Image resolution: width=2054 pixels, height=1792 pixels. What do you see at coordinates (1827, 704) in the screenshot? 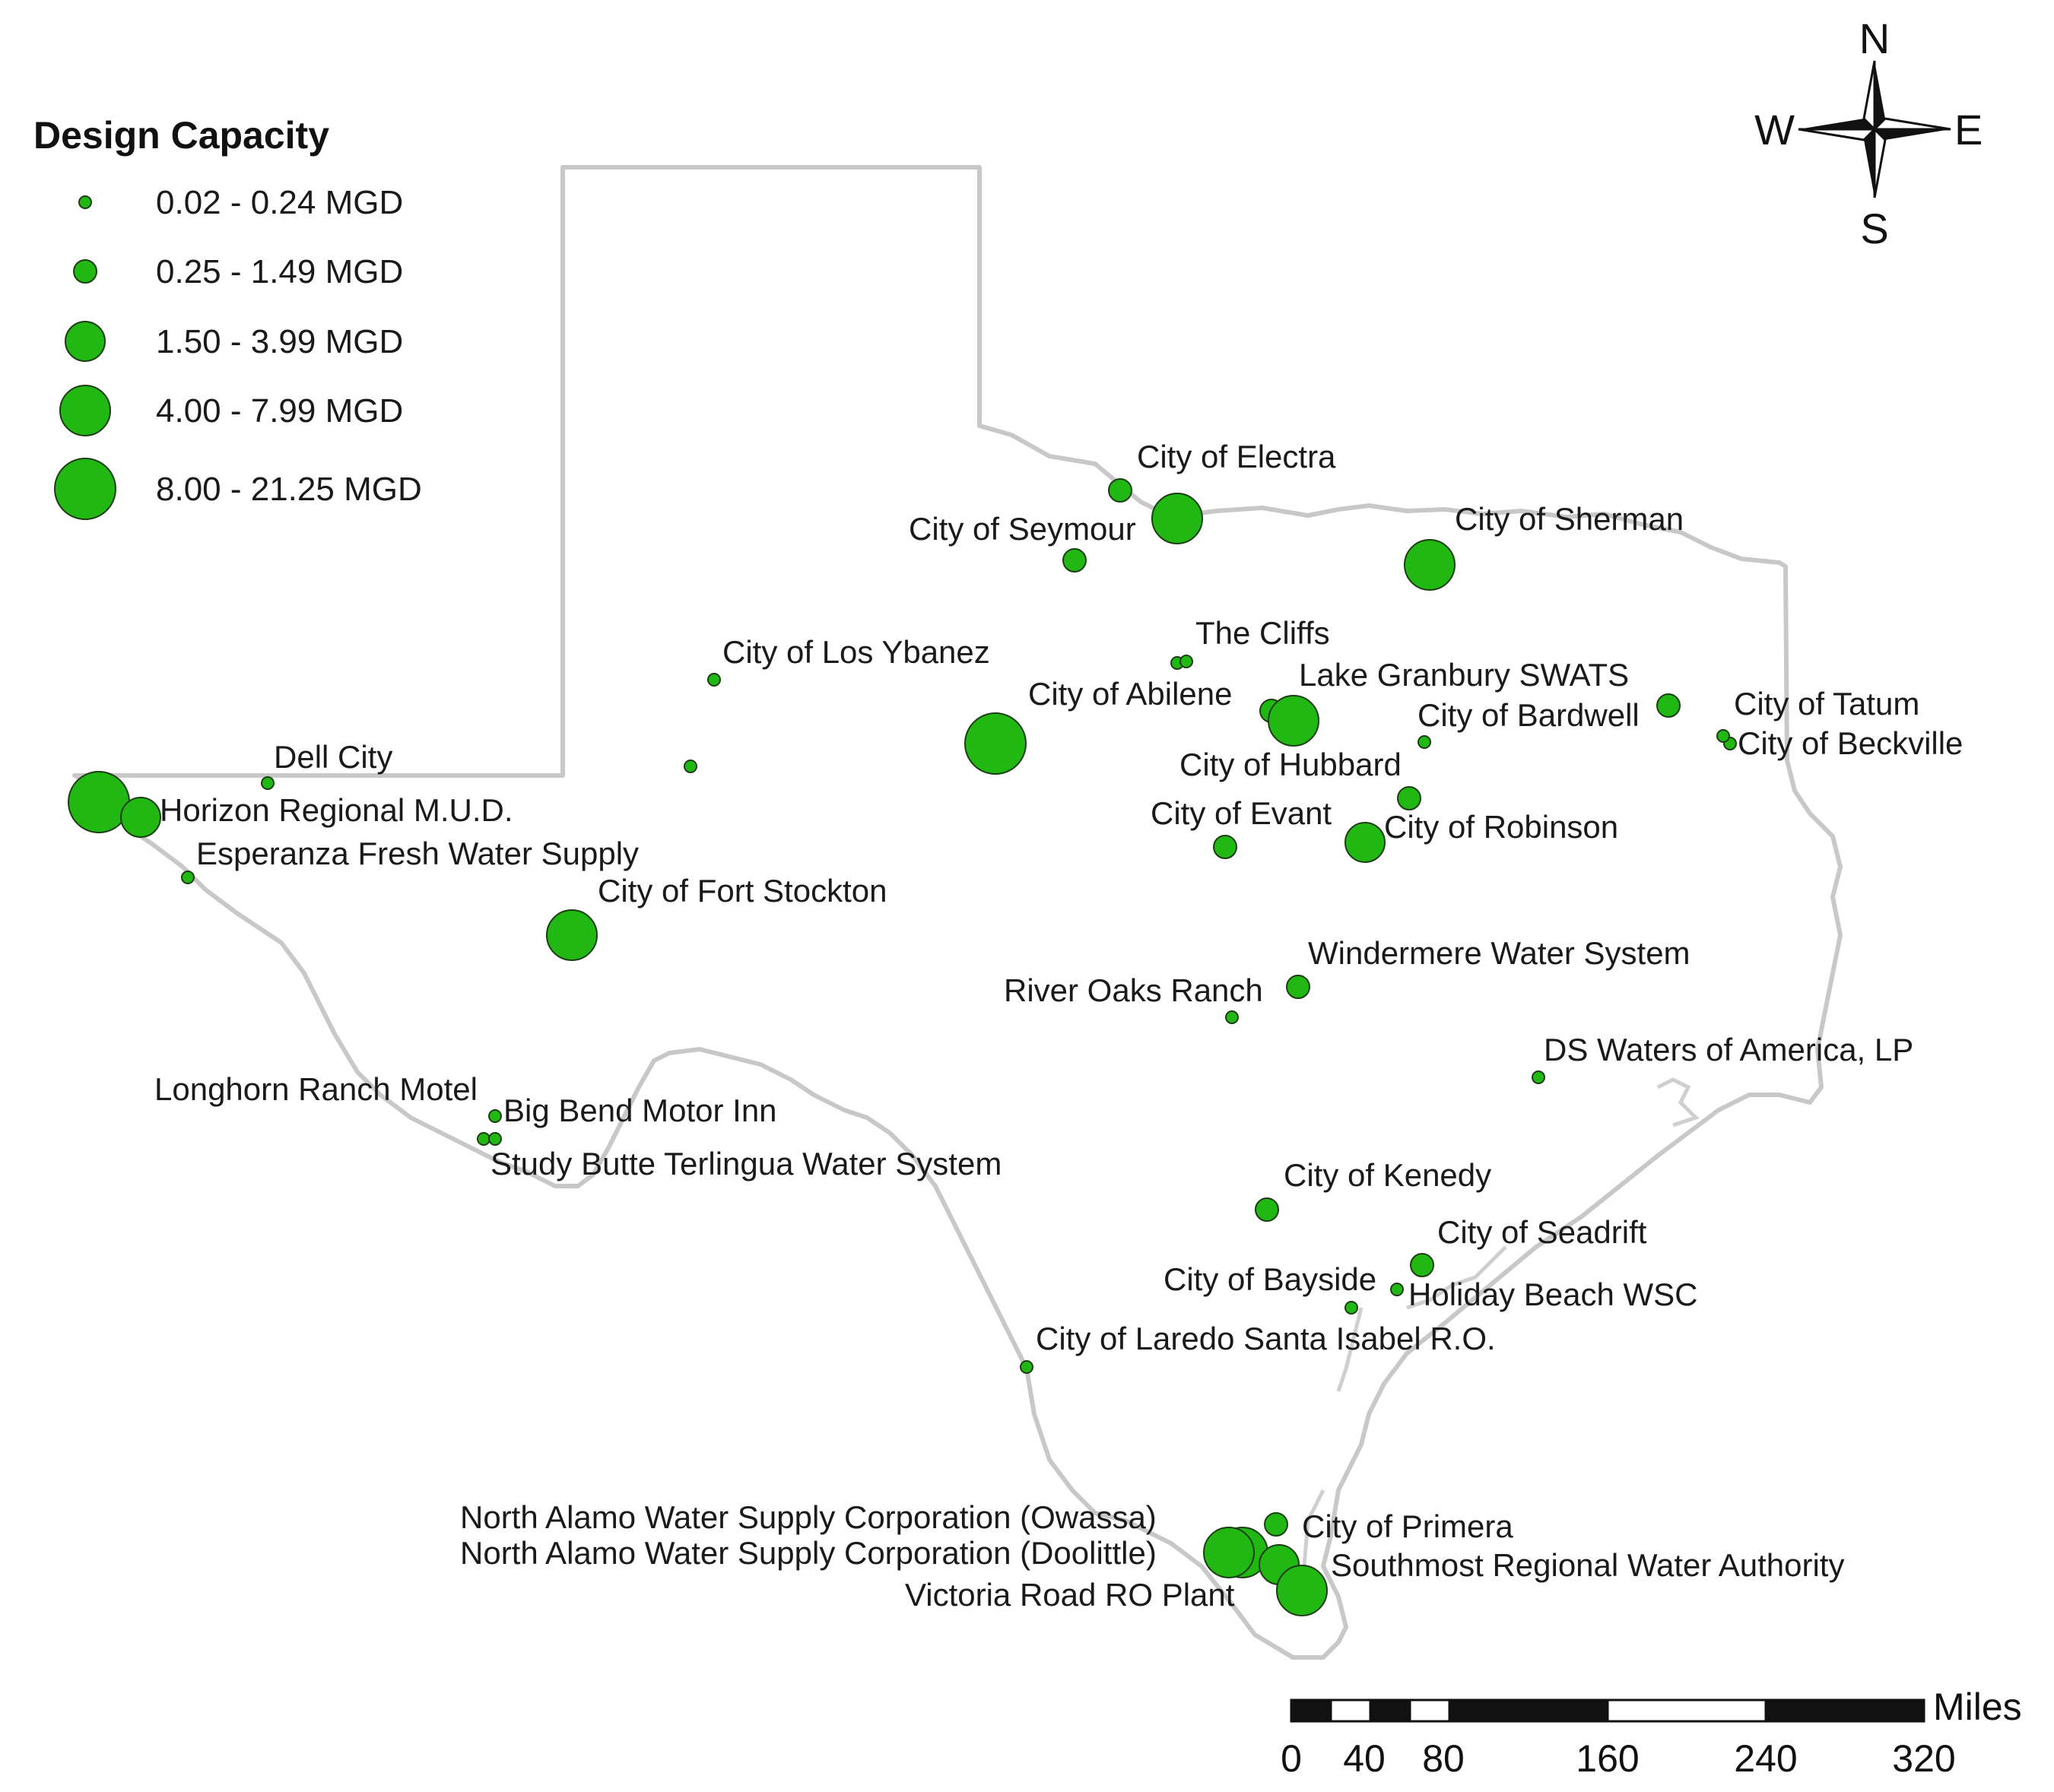
I see `city-of-tatum-label: City of Tatum` at bounding box center [1827, 704].